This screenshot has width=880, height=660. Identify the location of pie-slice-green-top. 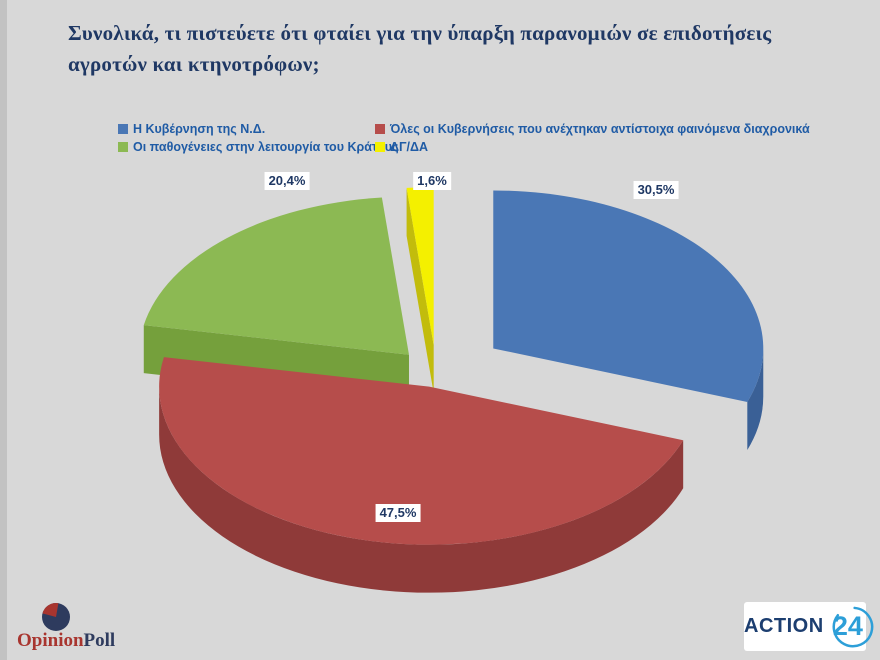
(276, 276).